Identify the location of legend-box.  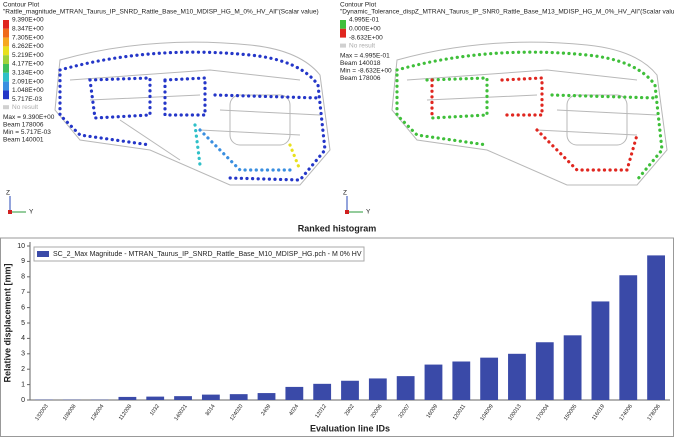
(199, 254).